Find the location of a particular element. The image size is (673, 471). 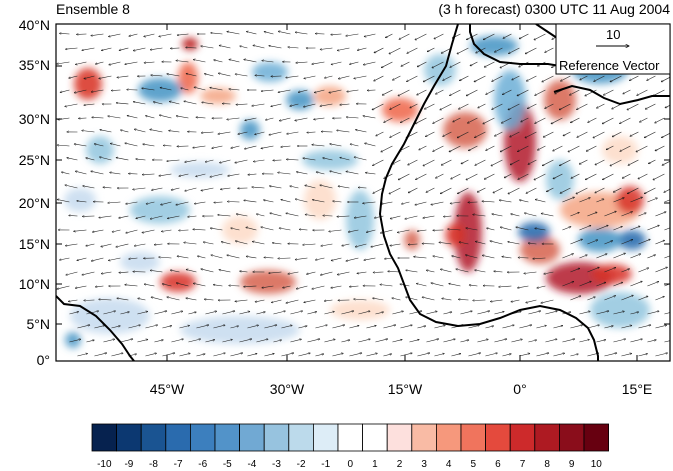

colorbar-box is located at coordinates (375, 437).